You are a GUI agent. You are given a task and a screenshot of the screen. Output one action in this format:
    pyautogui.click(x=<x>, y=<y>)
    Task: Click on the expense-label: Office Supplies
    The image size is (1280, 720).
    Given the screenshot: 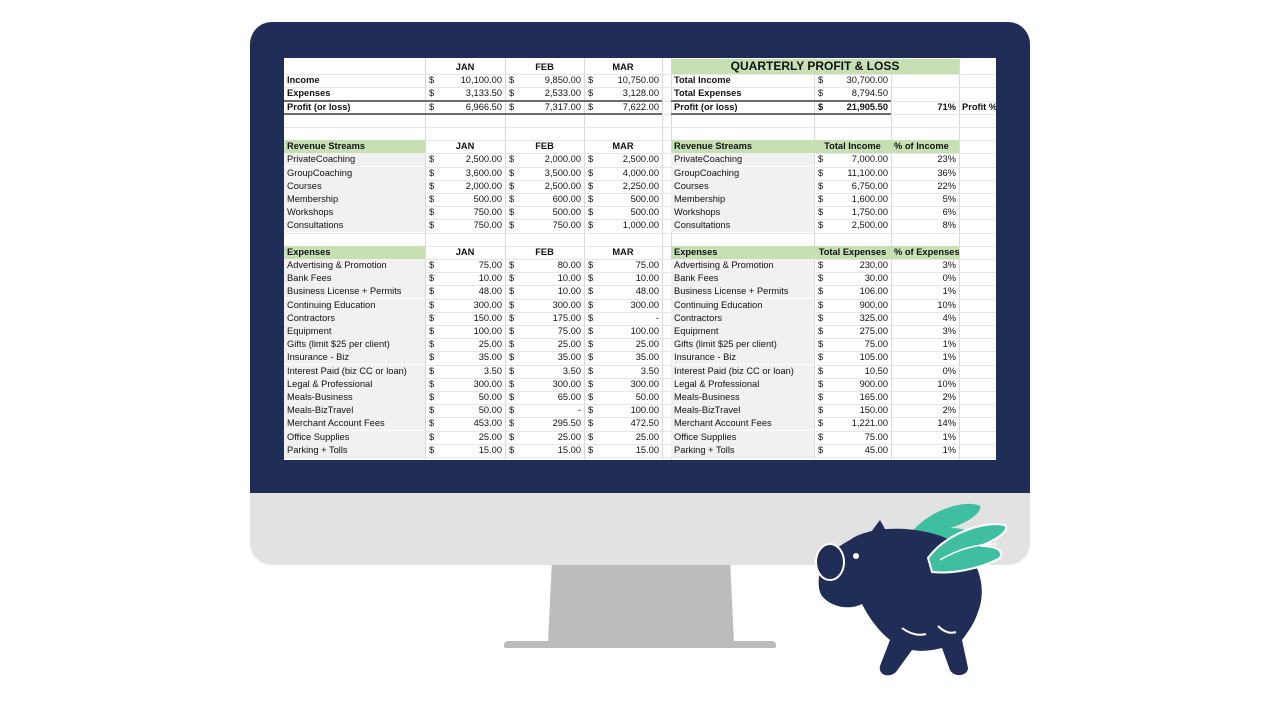 What is the action you would take?
    pyautogui.click(x=742, y=437)
    